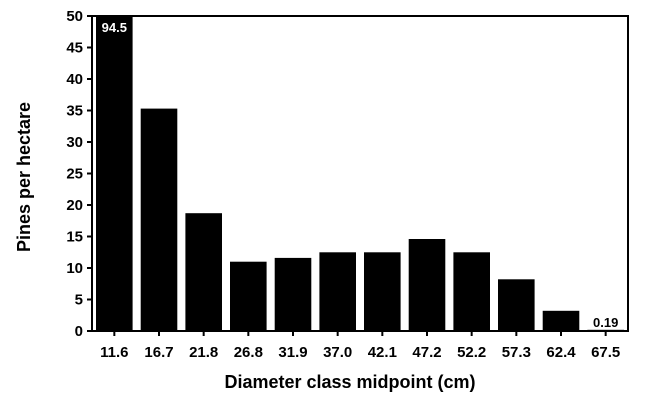  What do you see at coordinates (426, 352) in the screenshot?
I see `x-tick-label: 47.2` at bounding box center [426, 352].